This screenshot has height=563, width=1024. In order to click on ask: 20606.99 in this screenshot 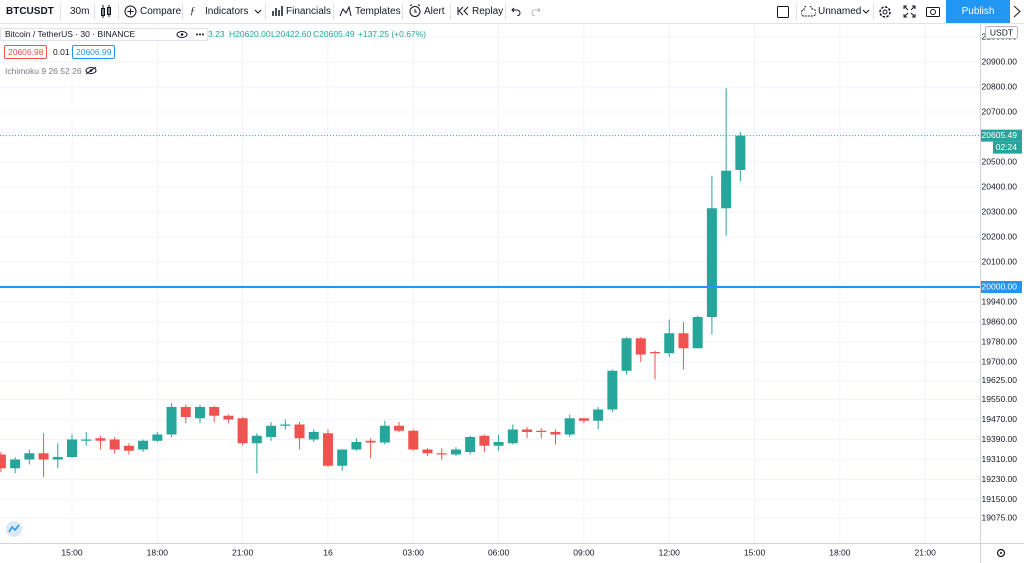, I will do `click(94, 52)`.